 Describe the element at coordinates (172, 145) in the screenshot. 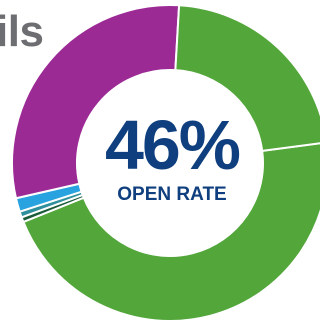

I see `open-rate-value: 46%` at that location.